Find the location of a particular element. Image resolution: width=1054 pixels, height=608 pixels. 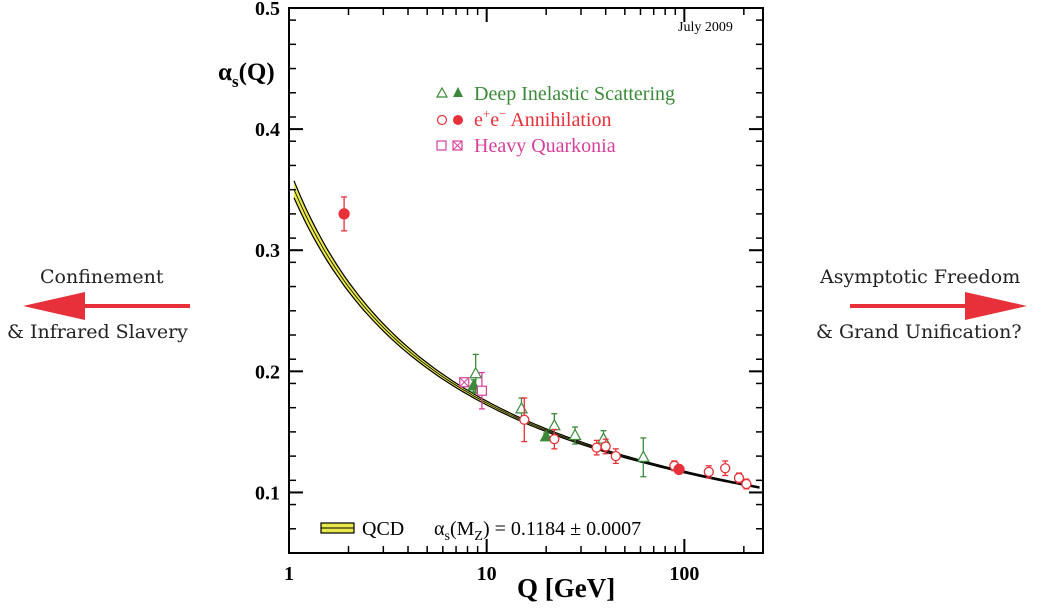

qcd-label: QCD is located at coordinates (383, 529).